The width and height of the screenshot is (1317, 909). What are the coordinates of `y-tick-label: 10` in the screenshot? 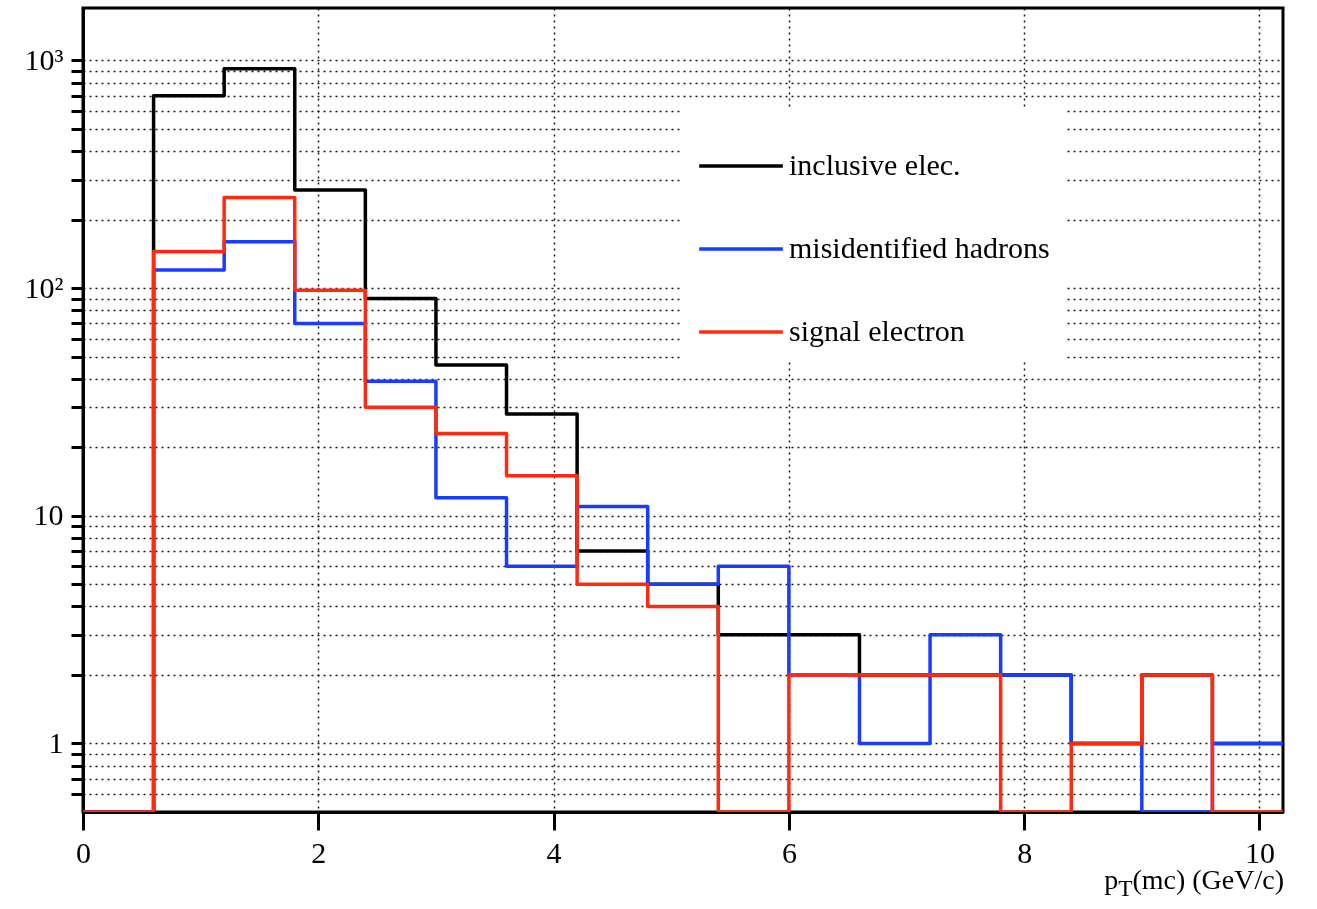 It's located at (48, 515).